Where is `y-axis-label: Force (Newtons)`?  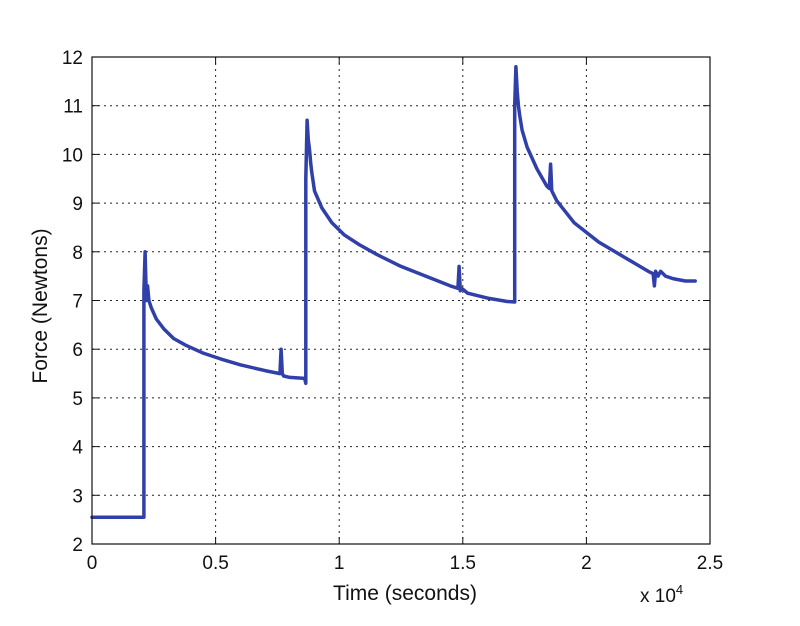
y-axis-label: Force (Newtons) is located at coordinates (40, 305).